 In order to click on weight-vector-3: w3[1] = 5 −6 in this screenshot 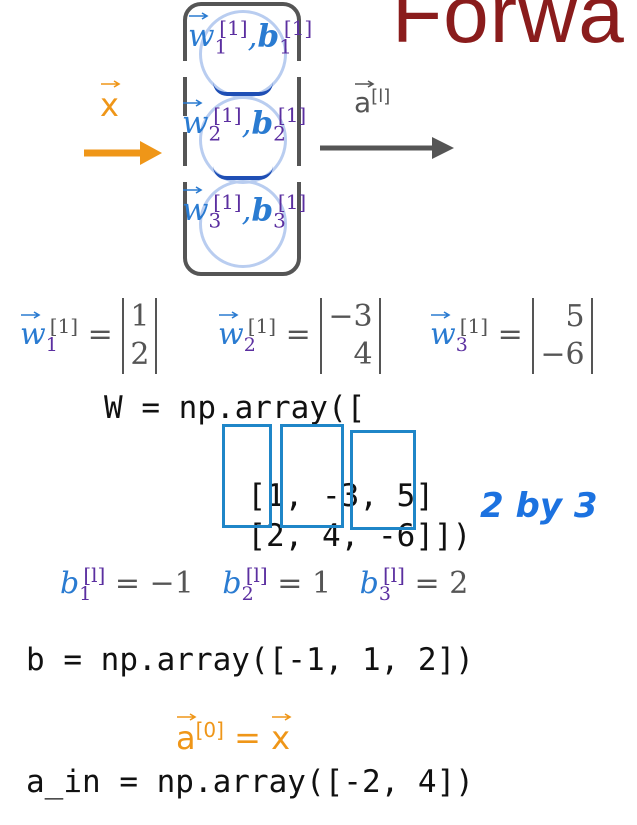, I will do `click(511, 336)`.